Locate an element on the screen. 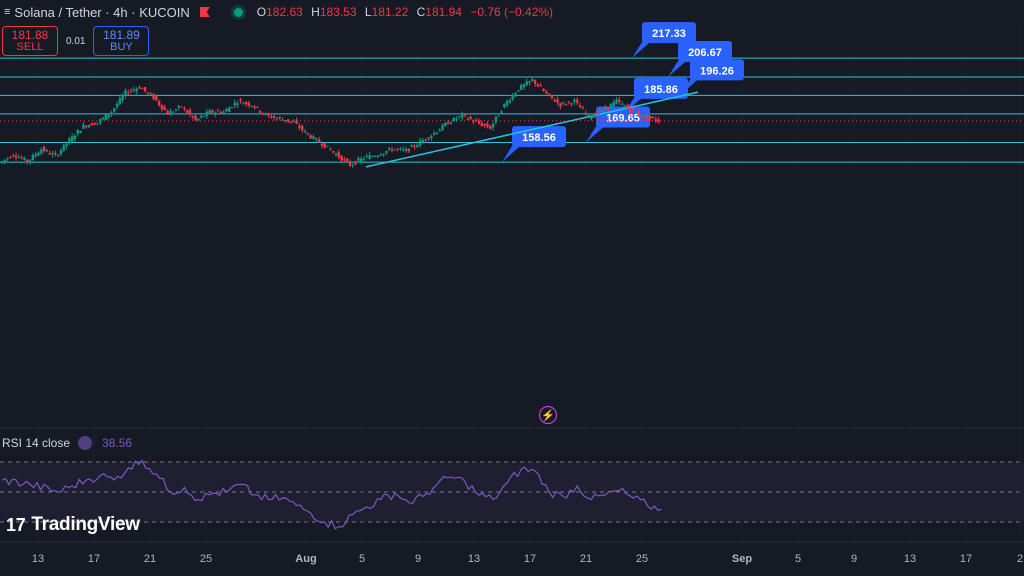 The width and height of the screenshot is (1024, 576). flag-icon is located at coordinates (204, 12).